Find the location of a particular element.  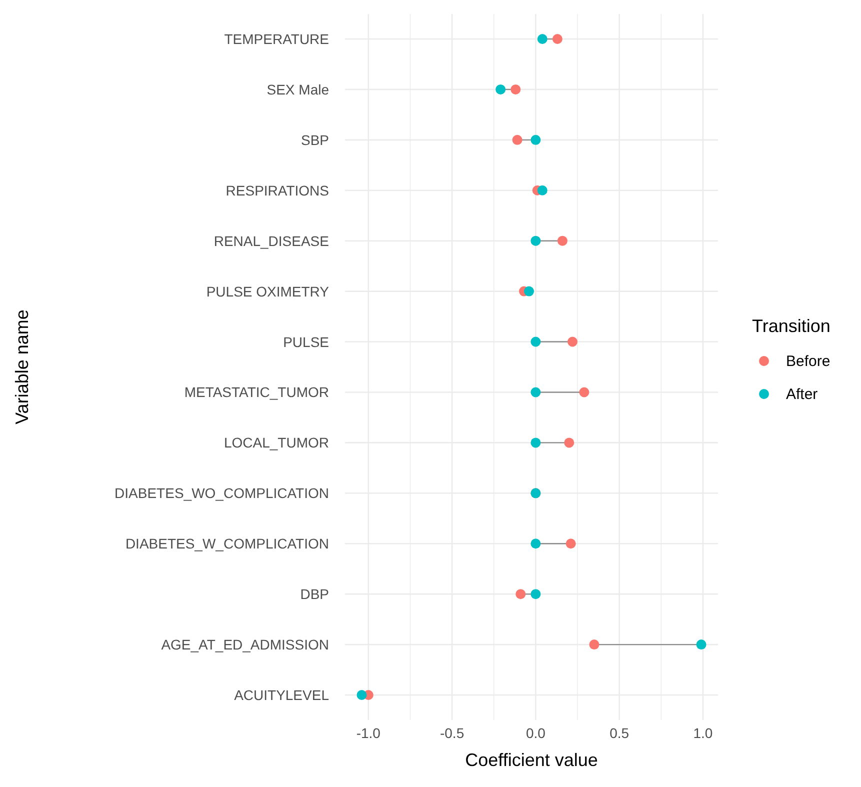

legend-title: Transition is located at coordinates (791, 326).